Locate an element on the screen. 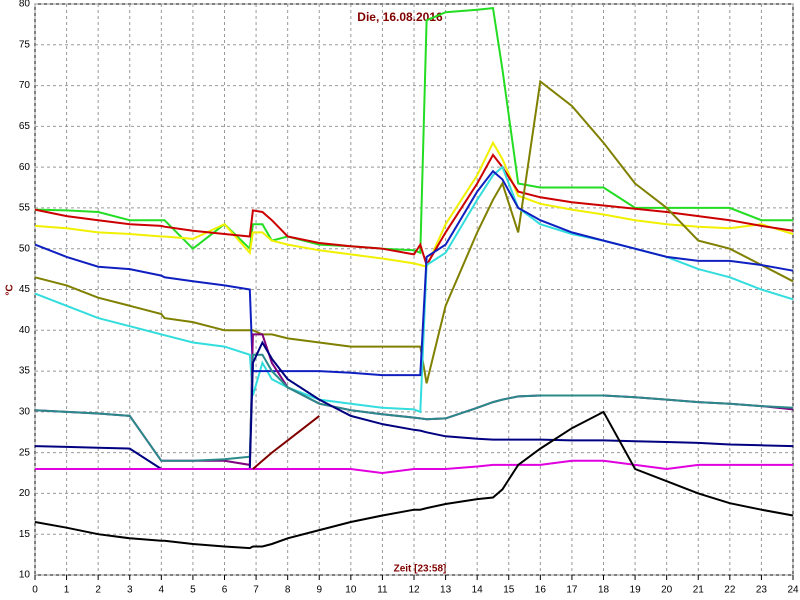 Image resolution: width=800 pixels, height=600 pixels. x-tick-label: 6 is located at coordinates (225, 590).